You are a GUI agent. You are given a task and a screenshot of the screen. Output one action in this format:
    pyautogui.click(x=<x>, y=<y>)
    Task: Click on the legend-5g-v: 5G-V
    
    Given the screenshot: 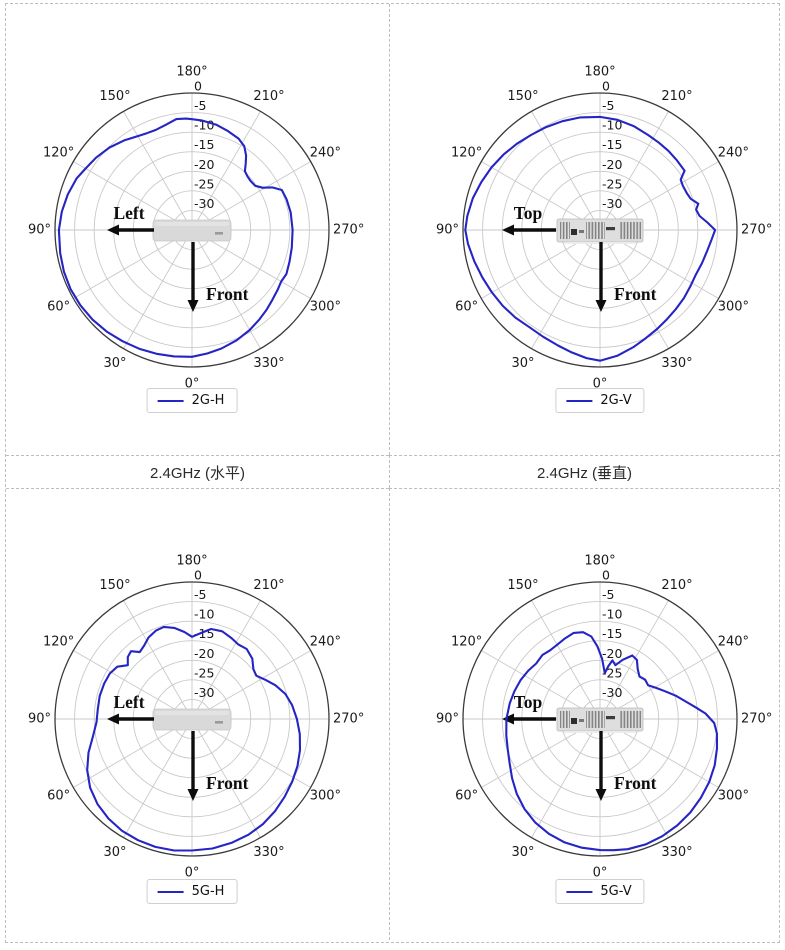 What is the action you would take?
    pyautogui.click(x=600, y=891)
    